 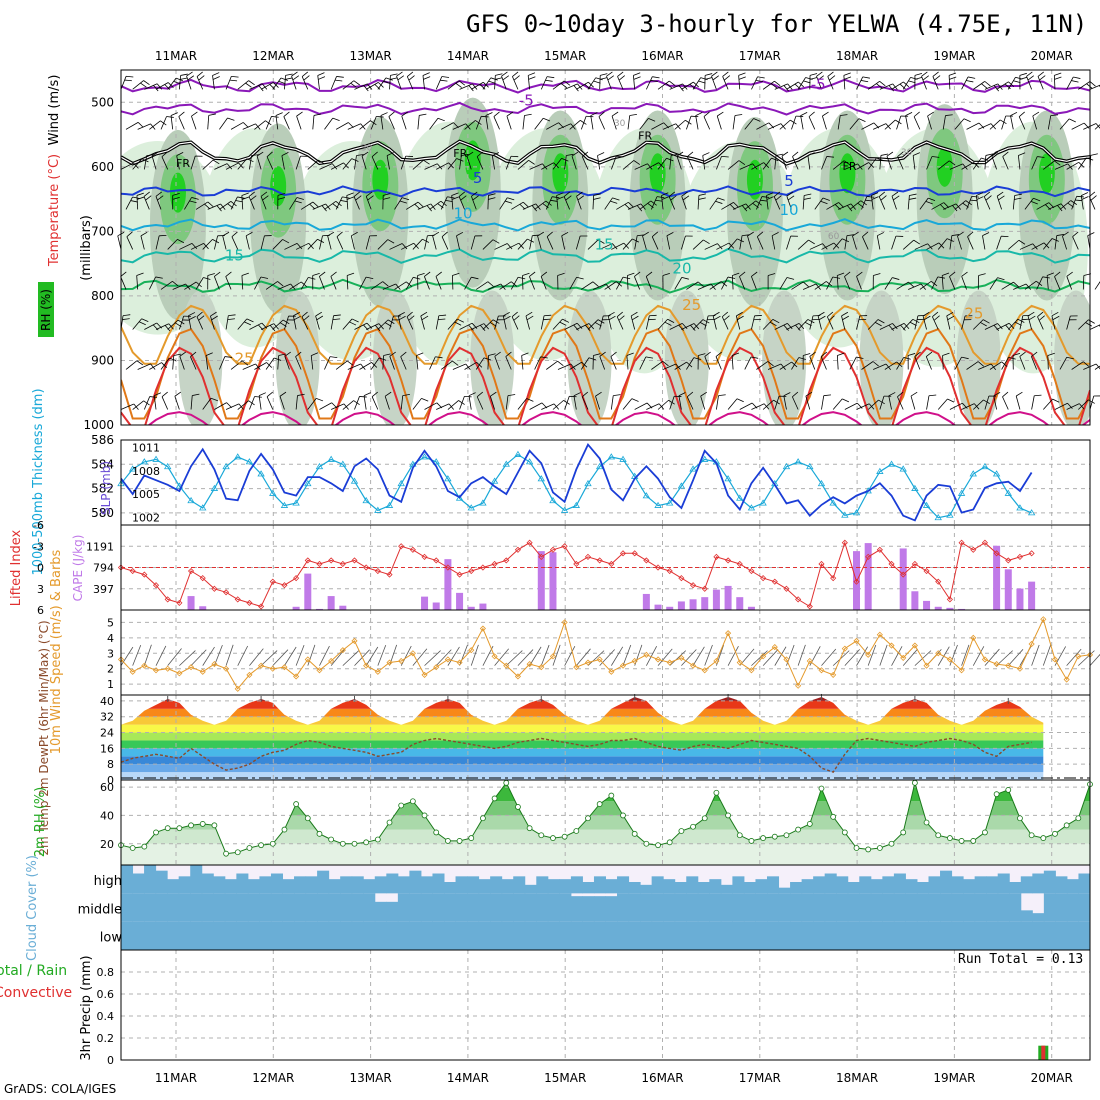 I want to click on freezing-label: FR, so click(x=645, y=136).